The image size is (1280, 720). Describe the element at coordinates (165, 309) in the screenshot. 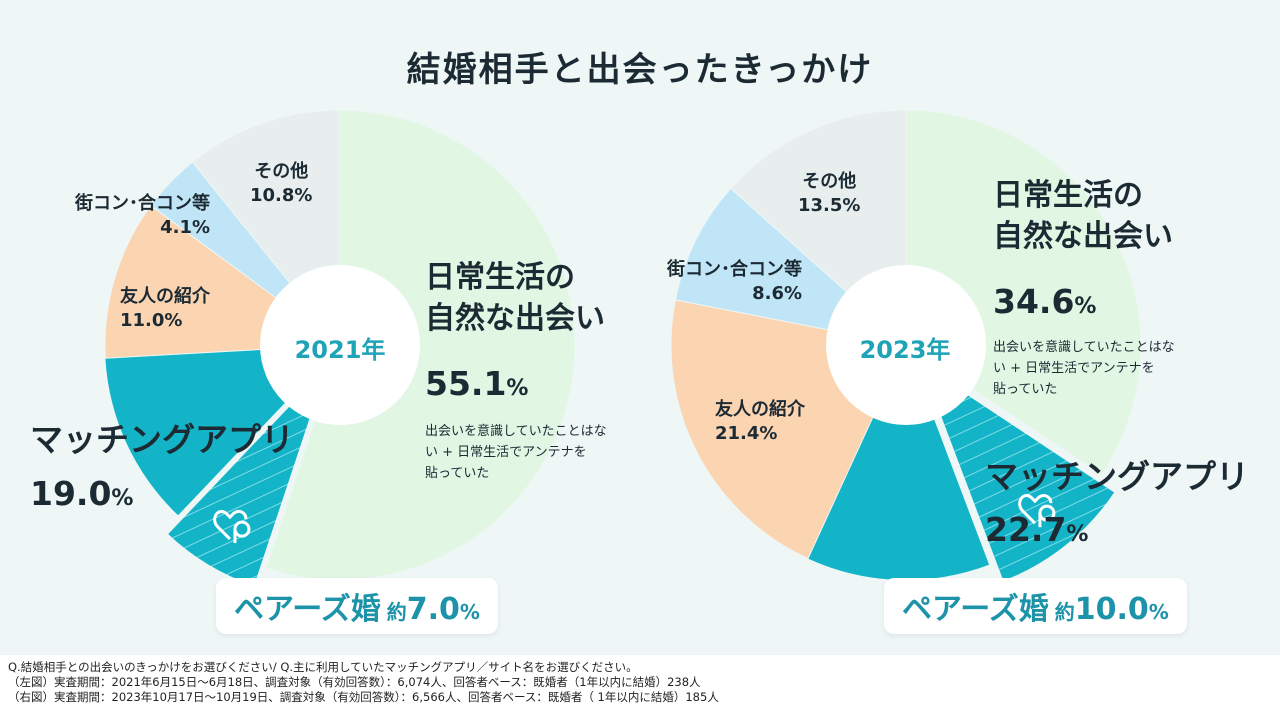

I see `friend-label-2021: 友人の紹介 11.0%` at that location.